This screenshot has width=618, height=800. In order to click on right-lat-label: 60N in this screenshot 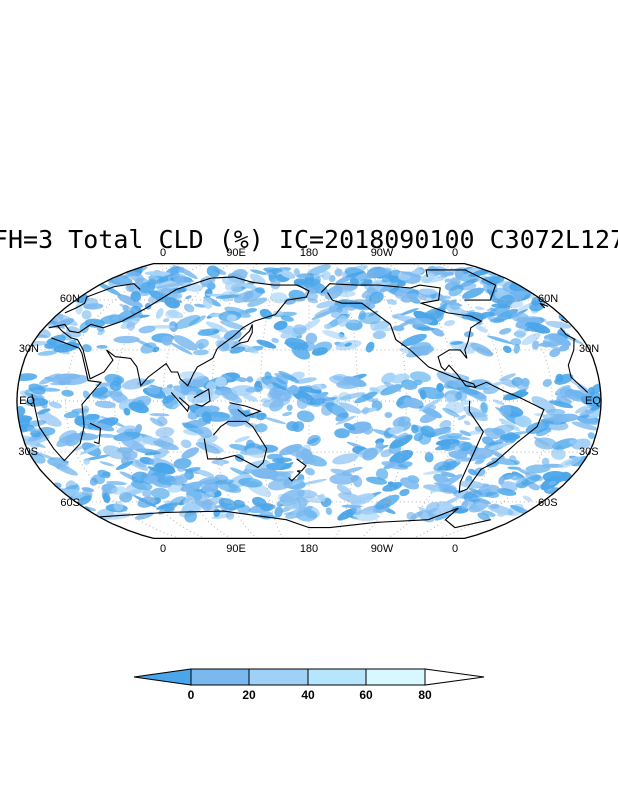, I will do `click(548, 299)`.